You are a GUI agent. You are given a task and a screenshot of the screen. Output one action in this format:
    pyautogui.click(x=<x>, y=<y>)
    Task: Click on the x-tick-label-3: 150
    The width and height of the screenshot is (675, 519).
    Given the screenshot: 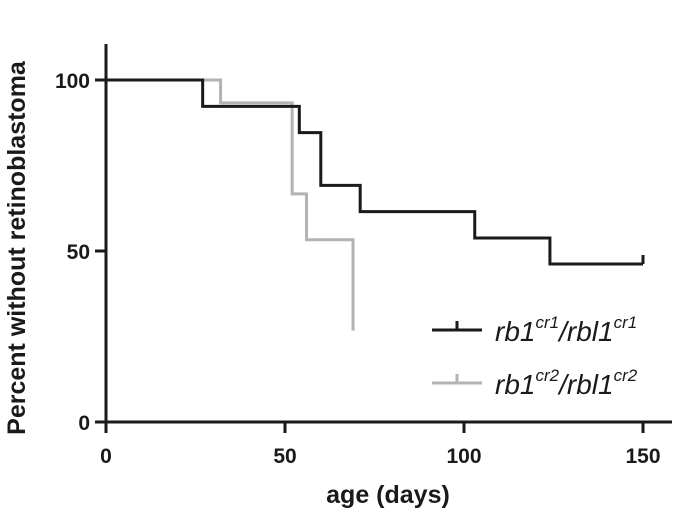 What is the action you would take?
    pyautogui.click(x=642, y=456)
    